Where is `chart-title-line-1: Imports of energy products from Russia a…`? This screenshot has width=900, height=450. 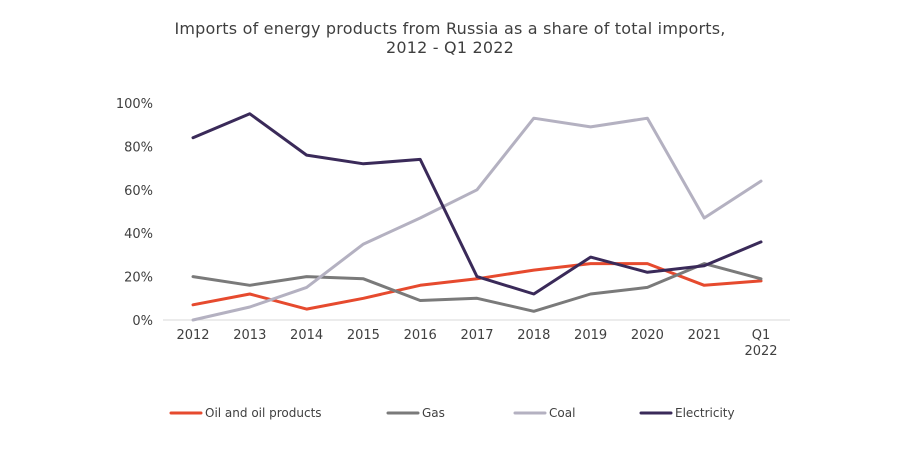 chart-title-line-1: Imports of energy products from Russia a… is located at coordinates (450, 28).